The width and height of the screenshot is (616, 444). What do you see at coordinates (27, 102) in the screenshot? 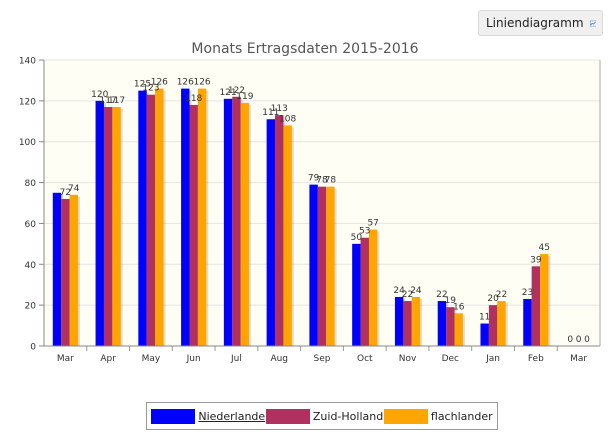
I see `y-tick-label: 120` at bounding box center [27, 102].